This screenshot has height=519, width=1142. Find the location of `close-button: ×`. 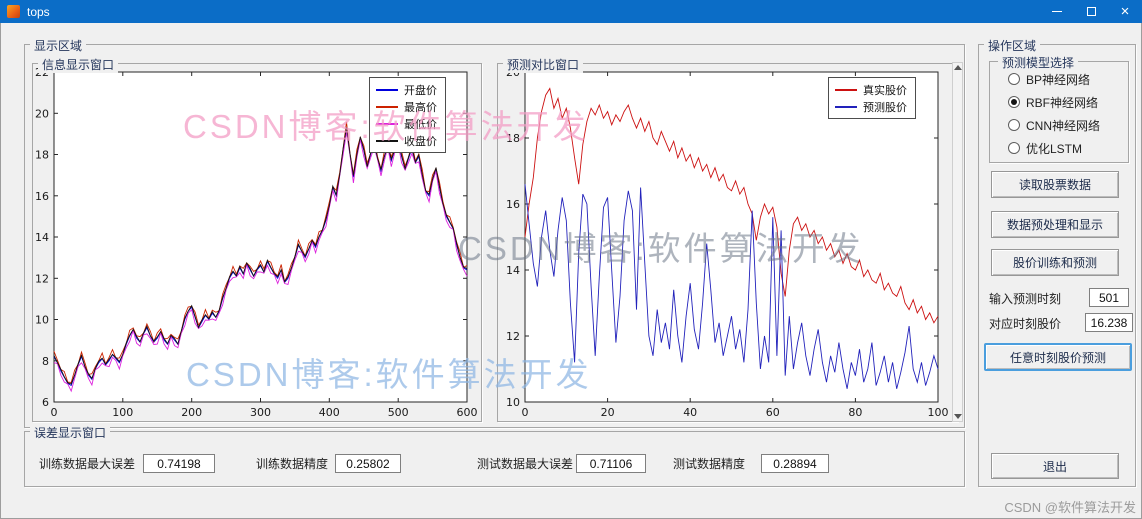

close-button: × is located at coordinates (1125, 11).